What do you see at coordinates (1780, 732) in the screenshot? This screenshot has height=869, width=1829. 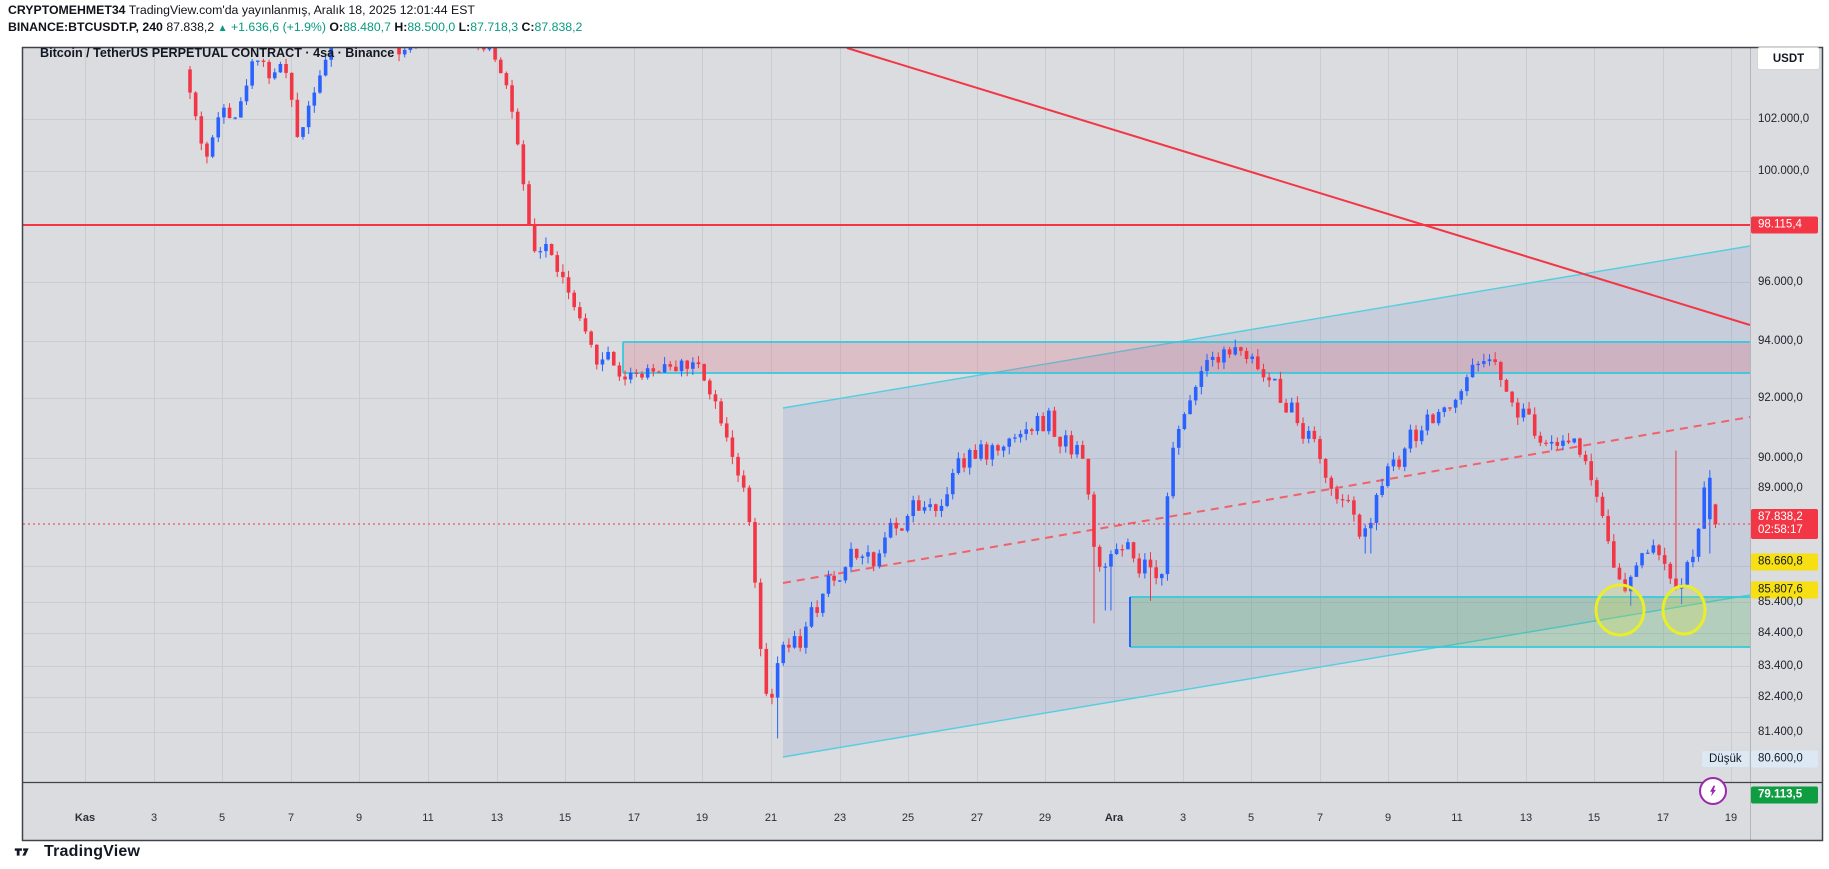 I see `price-scale-label: 81.400,0` at bounding box center [1780, 732].